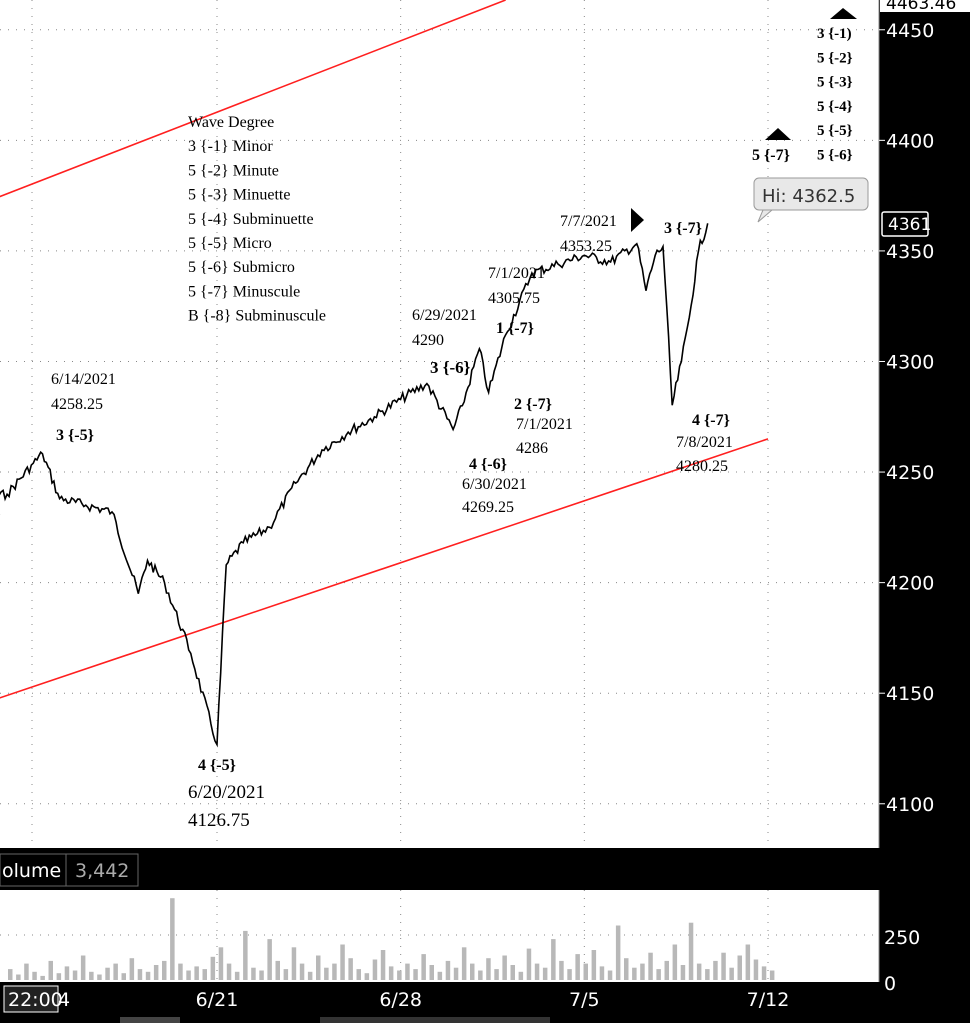 This screenshot has width=970, height=1023. I want to click on price-tick-label: 4250, so click(910, 473).